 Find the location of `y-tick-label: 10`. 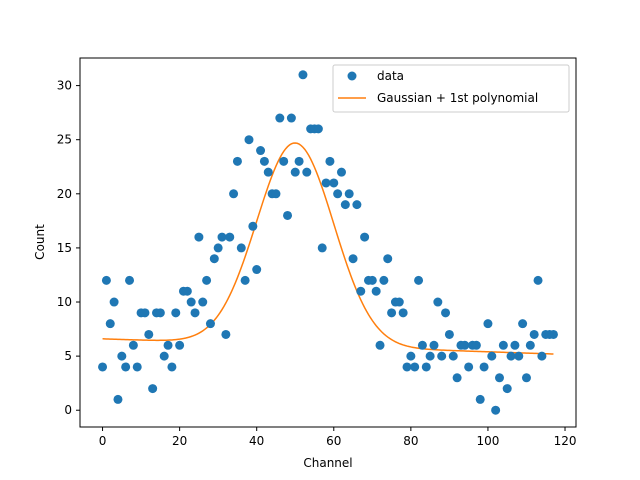

y-tick-label: 10 is located at coordinates (64, 302).